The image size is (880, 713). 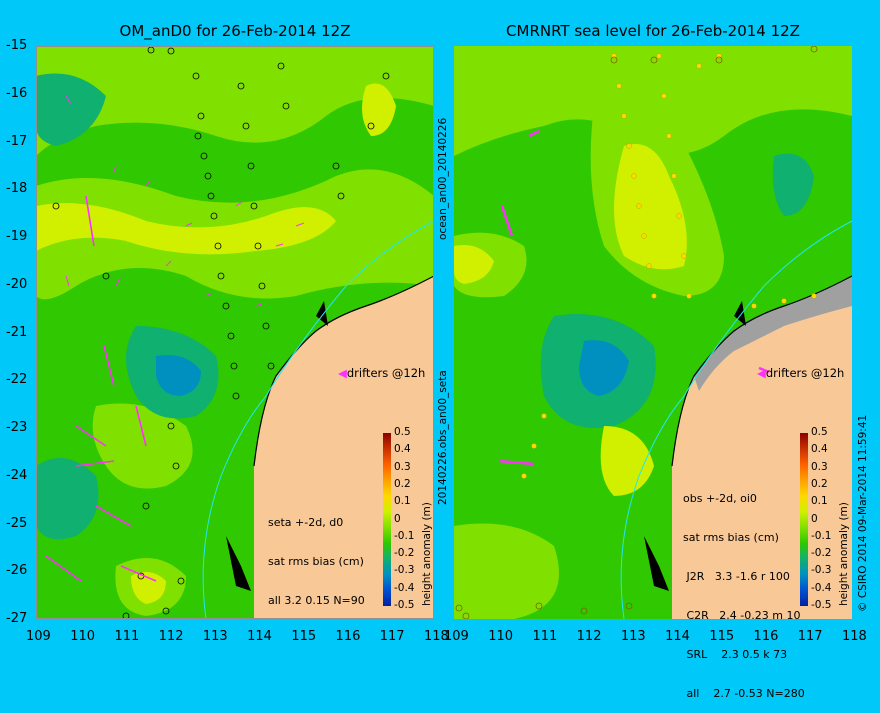 What do you see at coordinates (17, 93) in the screenshot?
I see `y-tick-label: -16` at bounding box center [17, 93].